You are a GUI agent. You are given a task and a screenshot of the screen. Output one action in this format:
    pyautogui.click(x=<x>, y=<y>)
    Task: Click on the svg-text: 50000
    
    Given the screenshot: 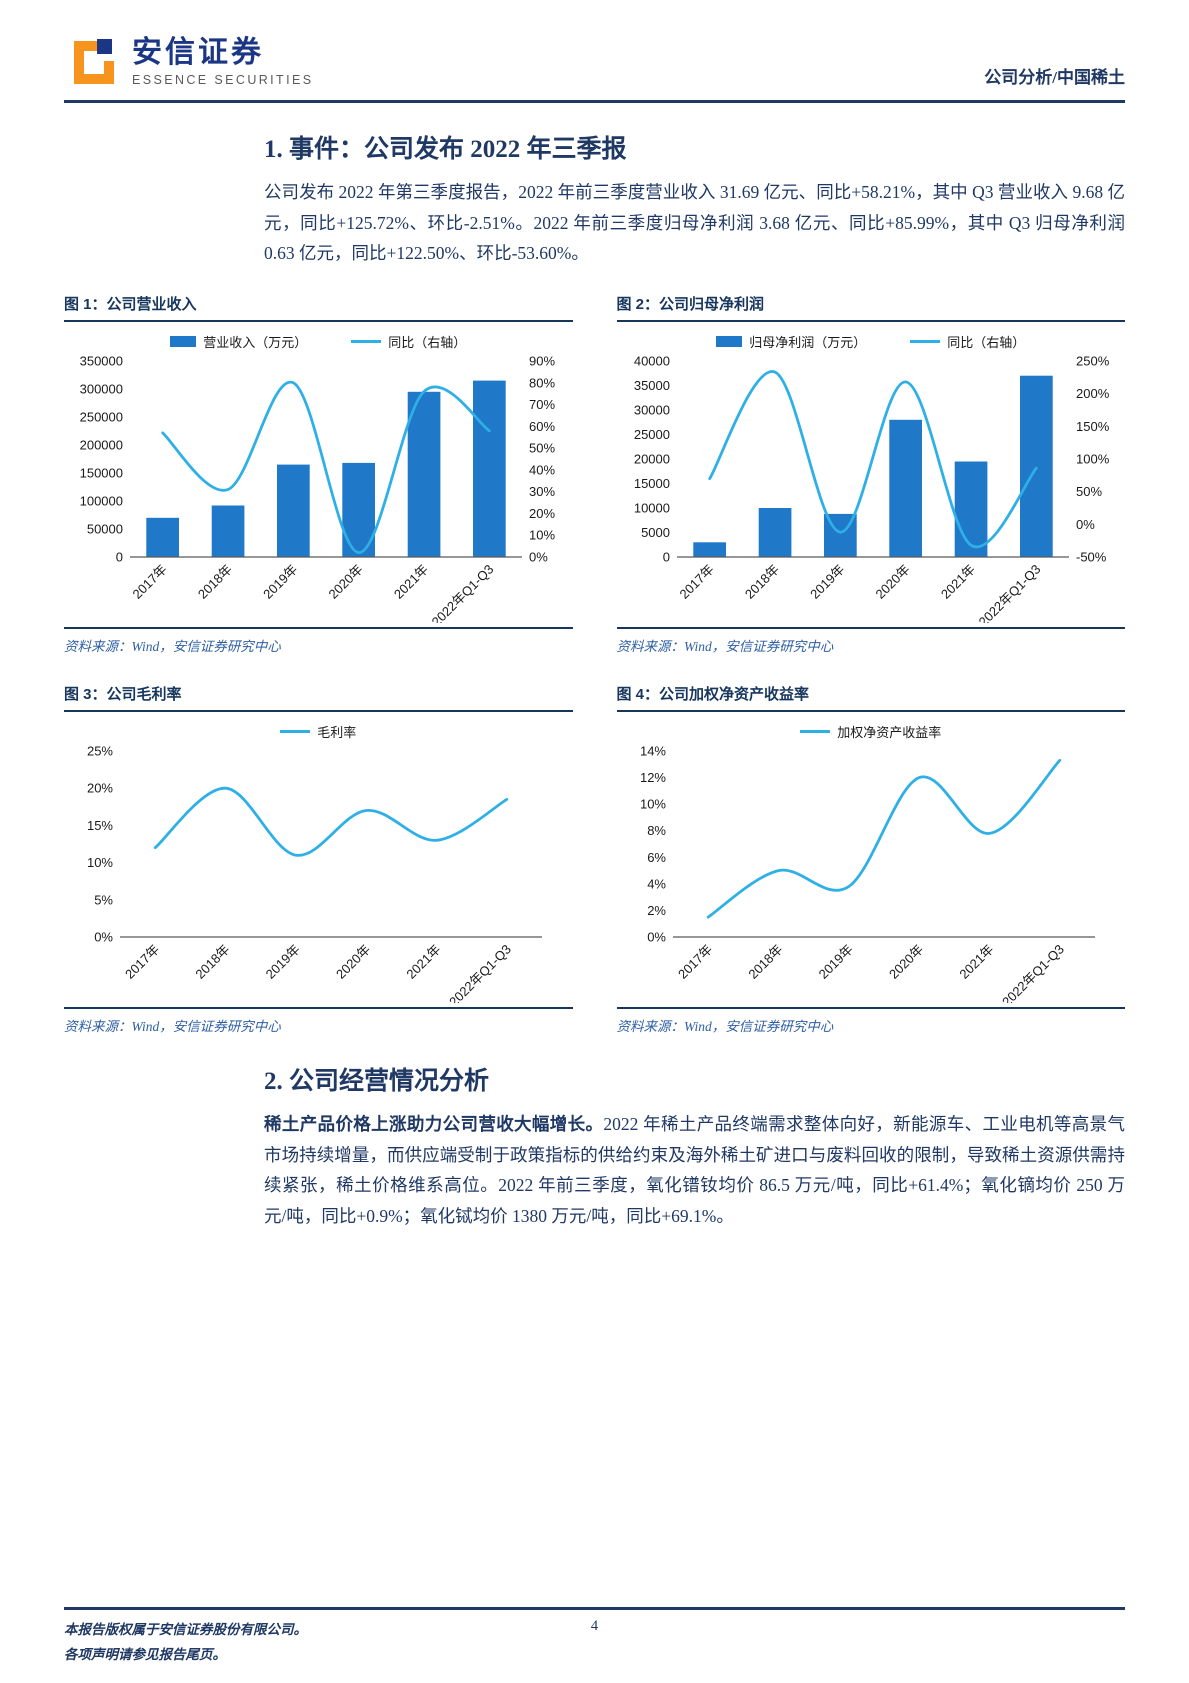 What is the action you would take?
    pyautogui.click(x=105, y=528)
    